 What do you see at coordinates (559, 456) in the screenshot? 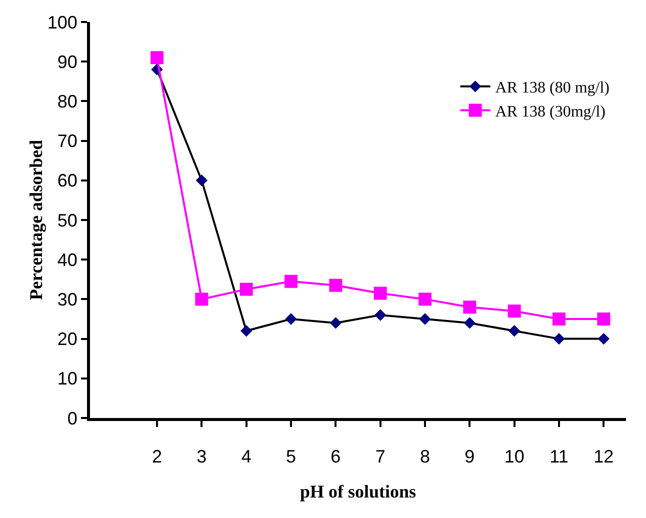
I see `x-tick-label: 11` at bounding box center [559, 456].